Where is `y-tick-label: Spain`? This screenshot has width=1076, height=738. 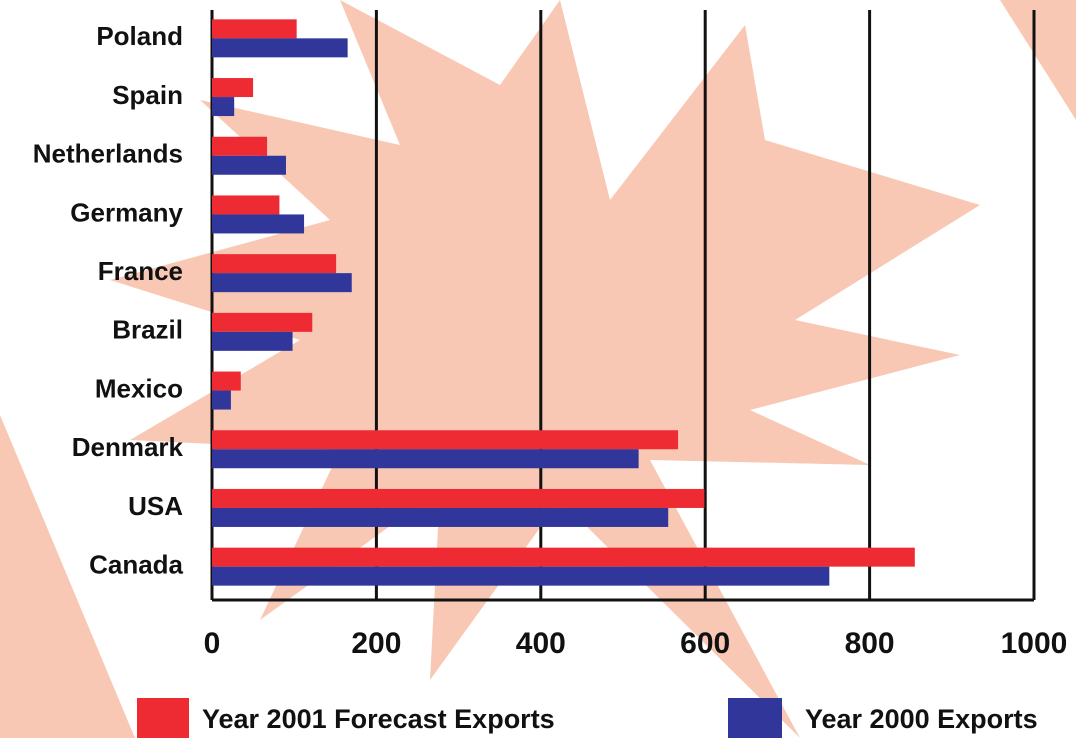
y-tick-label: Spain is located at coordinates (147, 95).